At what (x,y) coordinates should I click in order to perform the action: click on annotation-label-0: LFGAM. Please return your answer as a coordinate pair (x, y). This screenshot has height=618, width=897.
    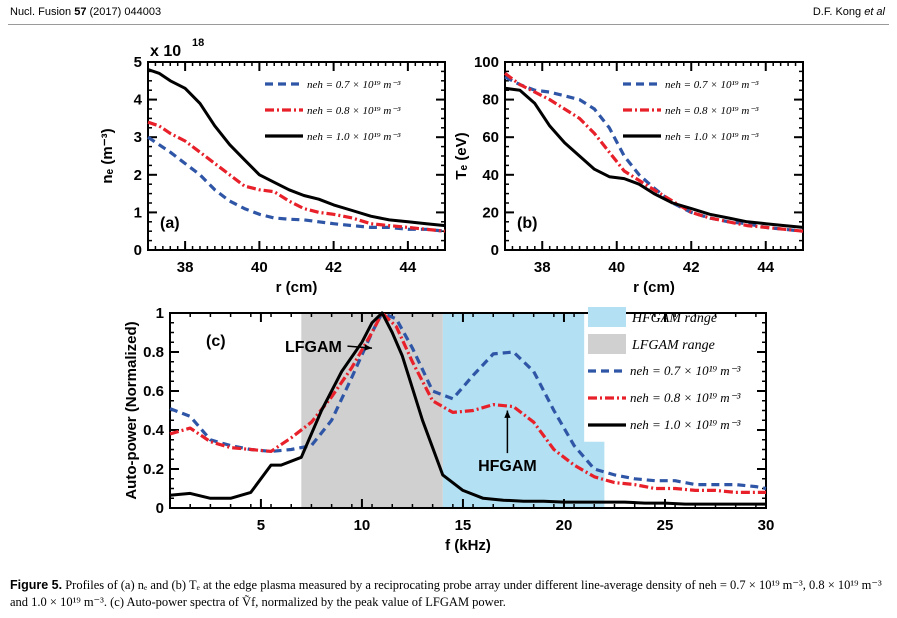
    Looking at the image, I should click on (313, 347).